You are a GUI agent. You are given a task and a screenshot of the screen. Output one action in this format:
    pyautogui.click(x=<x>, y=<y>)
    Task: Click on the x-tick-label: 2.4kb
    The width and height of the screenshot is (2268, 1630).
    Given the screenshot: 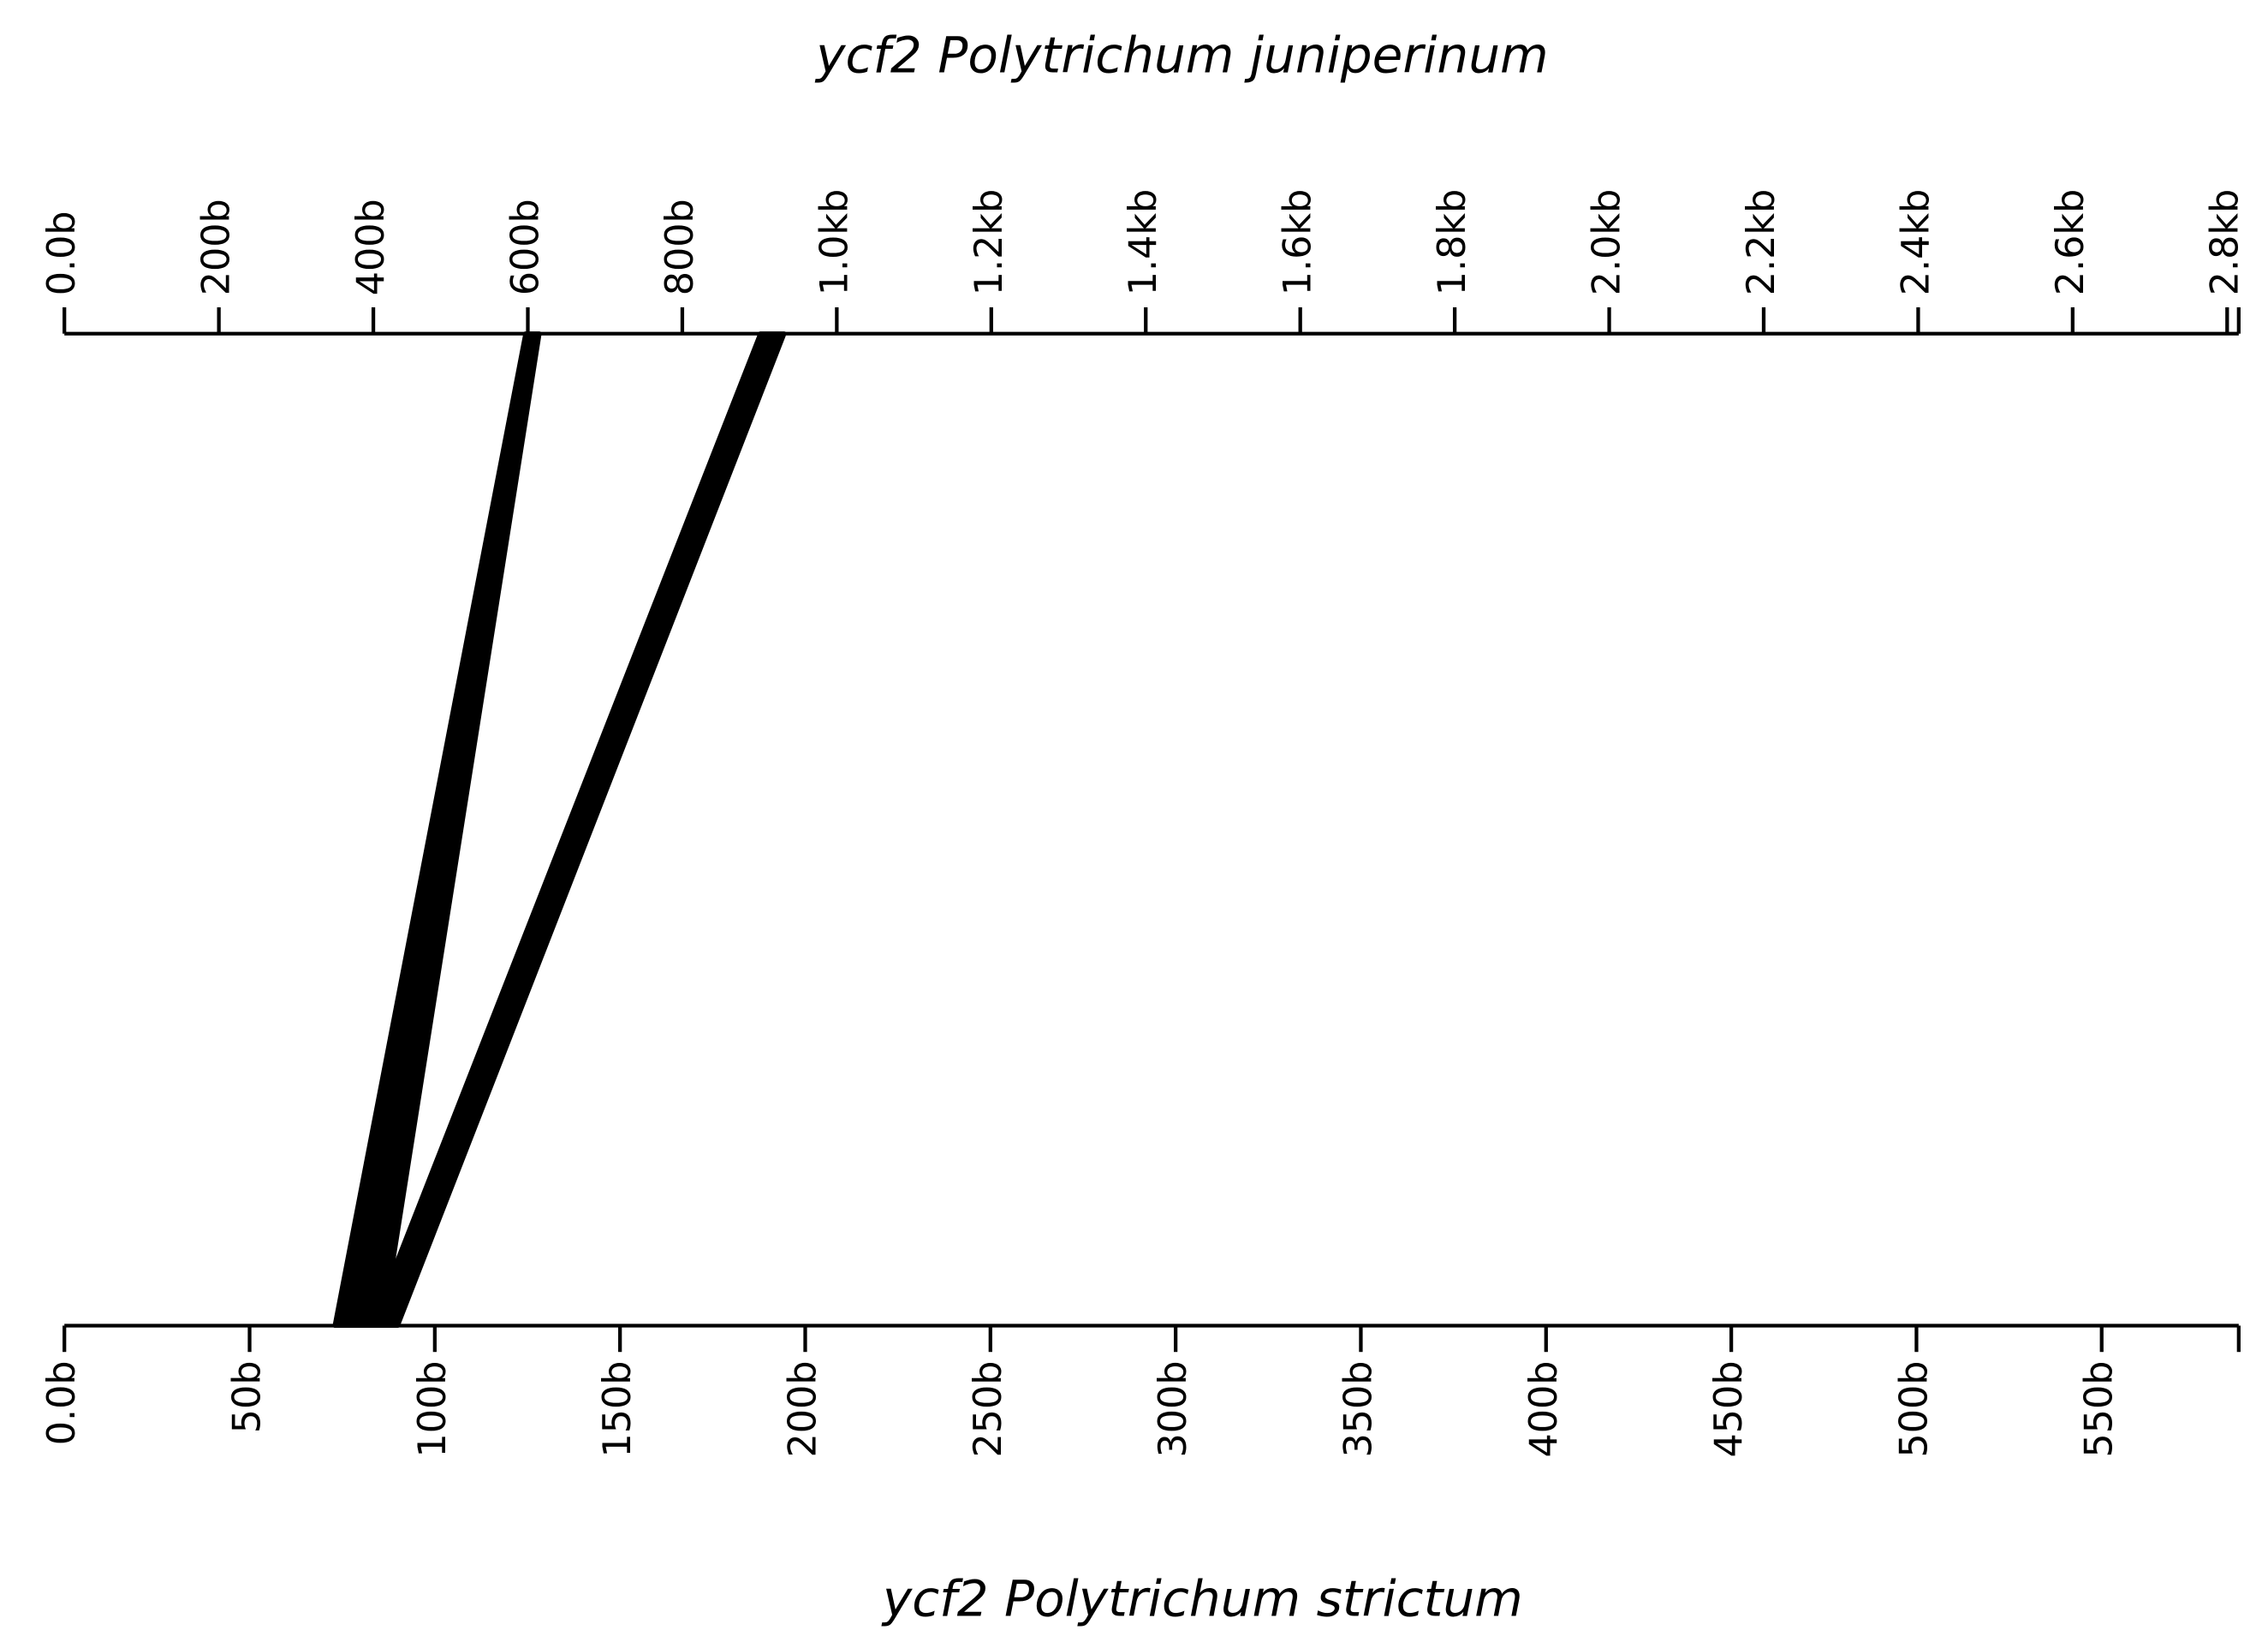 What is the action you would take?
    pyautogui.click(x=1916, y=242)
    